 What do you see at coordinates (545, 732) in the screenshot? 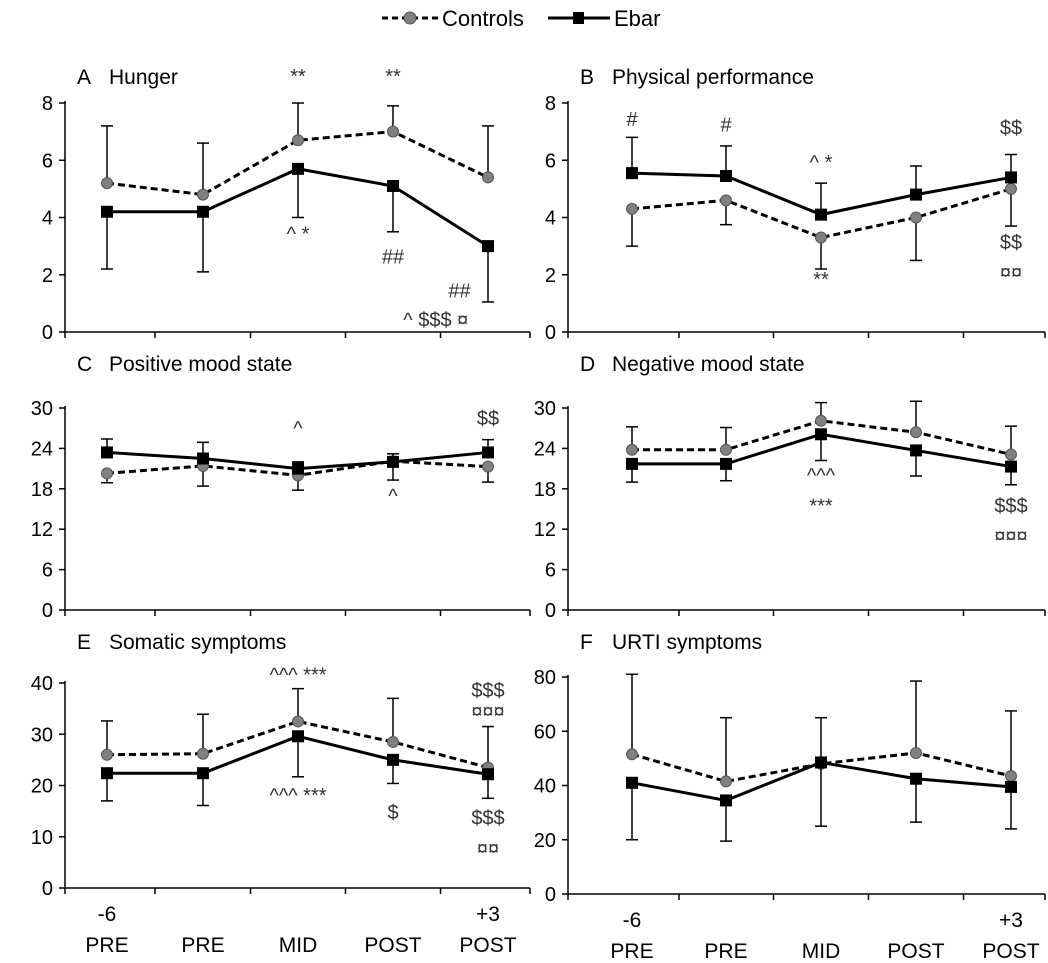
I see `y-tick-label: 60` at bounding box center [545, 732].